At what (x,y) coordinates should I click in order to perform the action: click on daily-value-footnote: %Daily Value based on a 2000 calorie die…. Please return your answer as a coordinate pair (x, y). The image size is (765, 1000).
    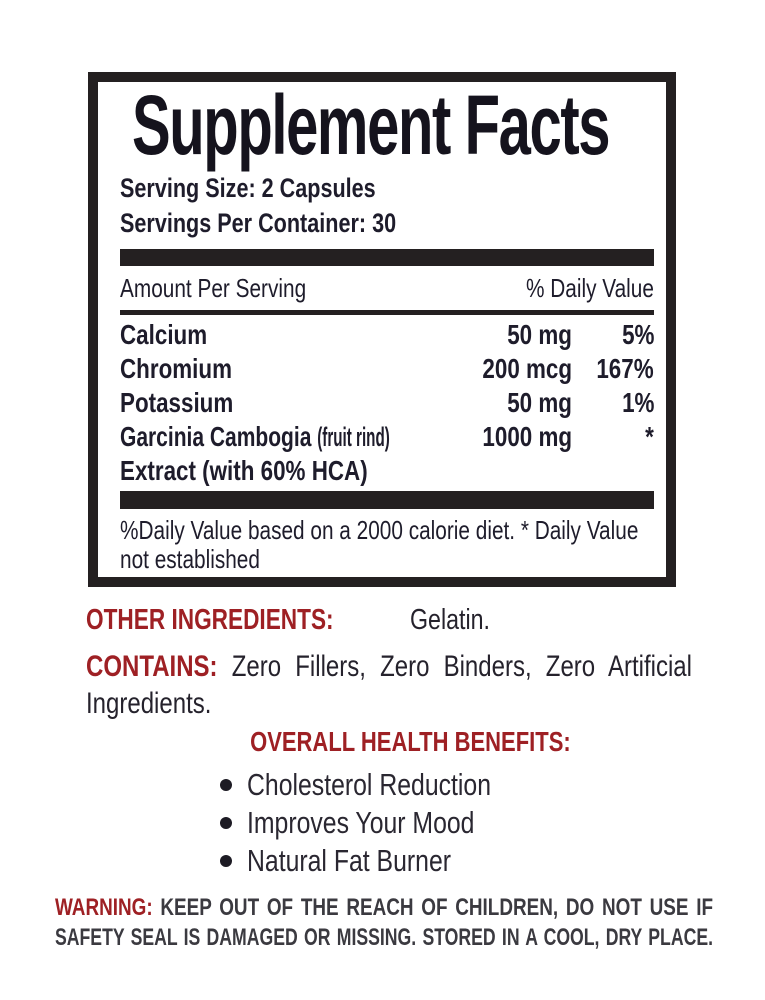
    Looking at the image, I should click on (387, 545).